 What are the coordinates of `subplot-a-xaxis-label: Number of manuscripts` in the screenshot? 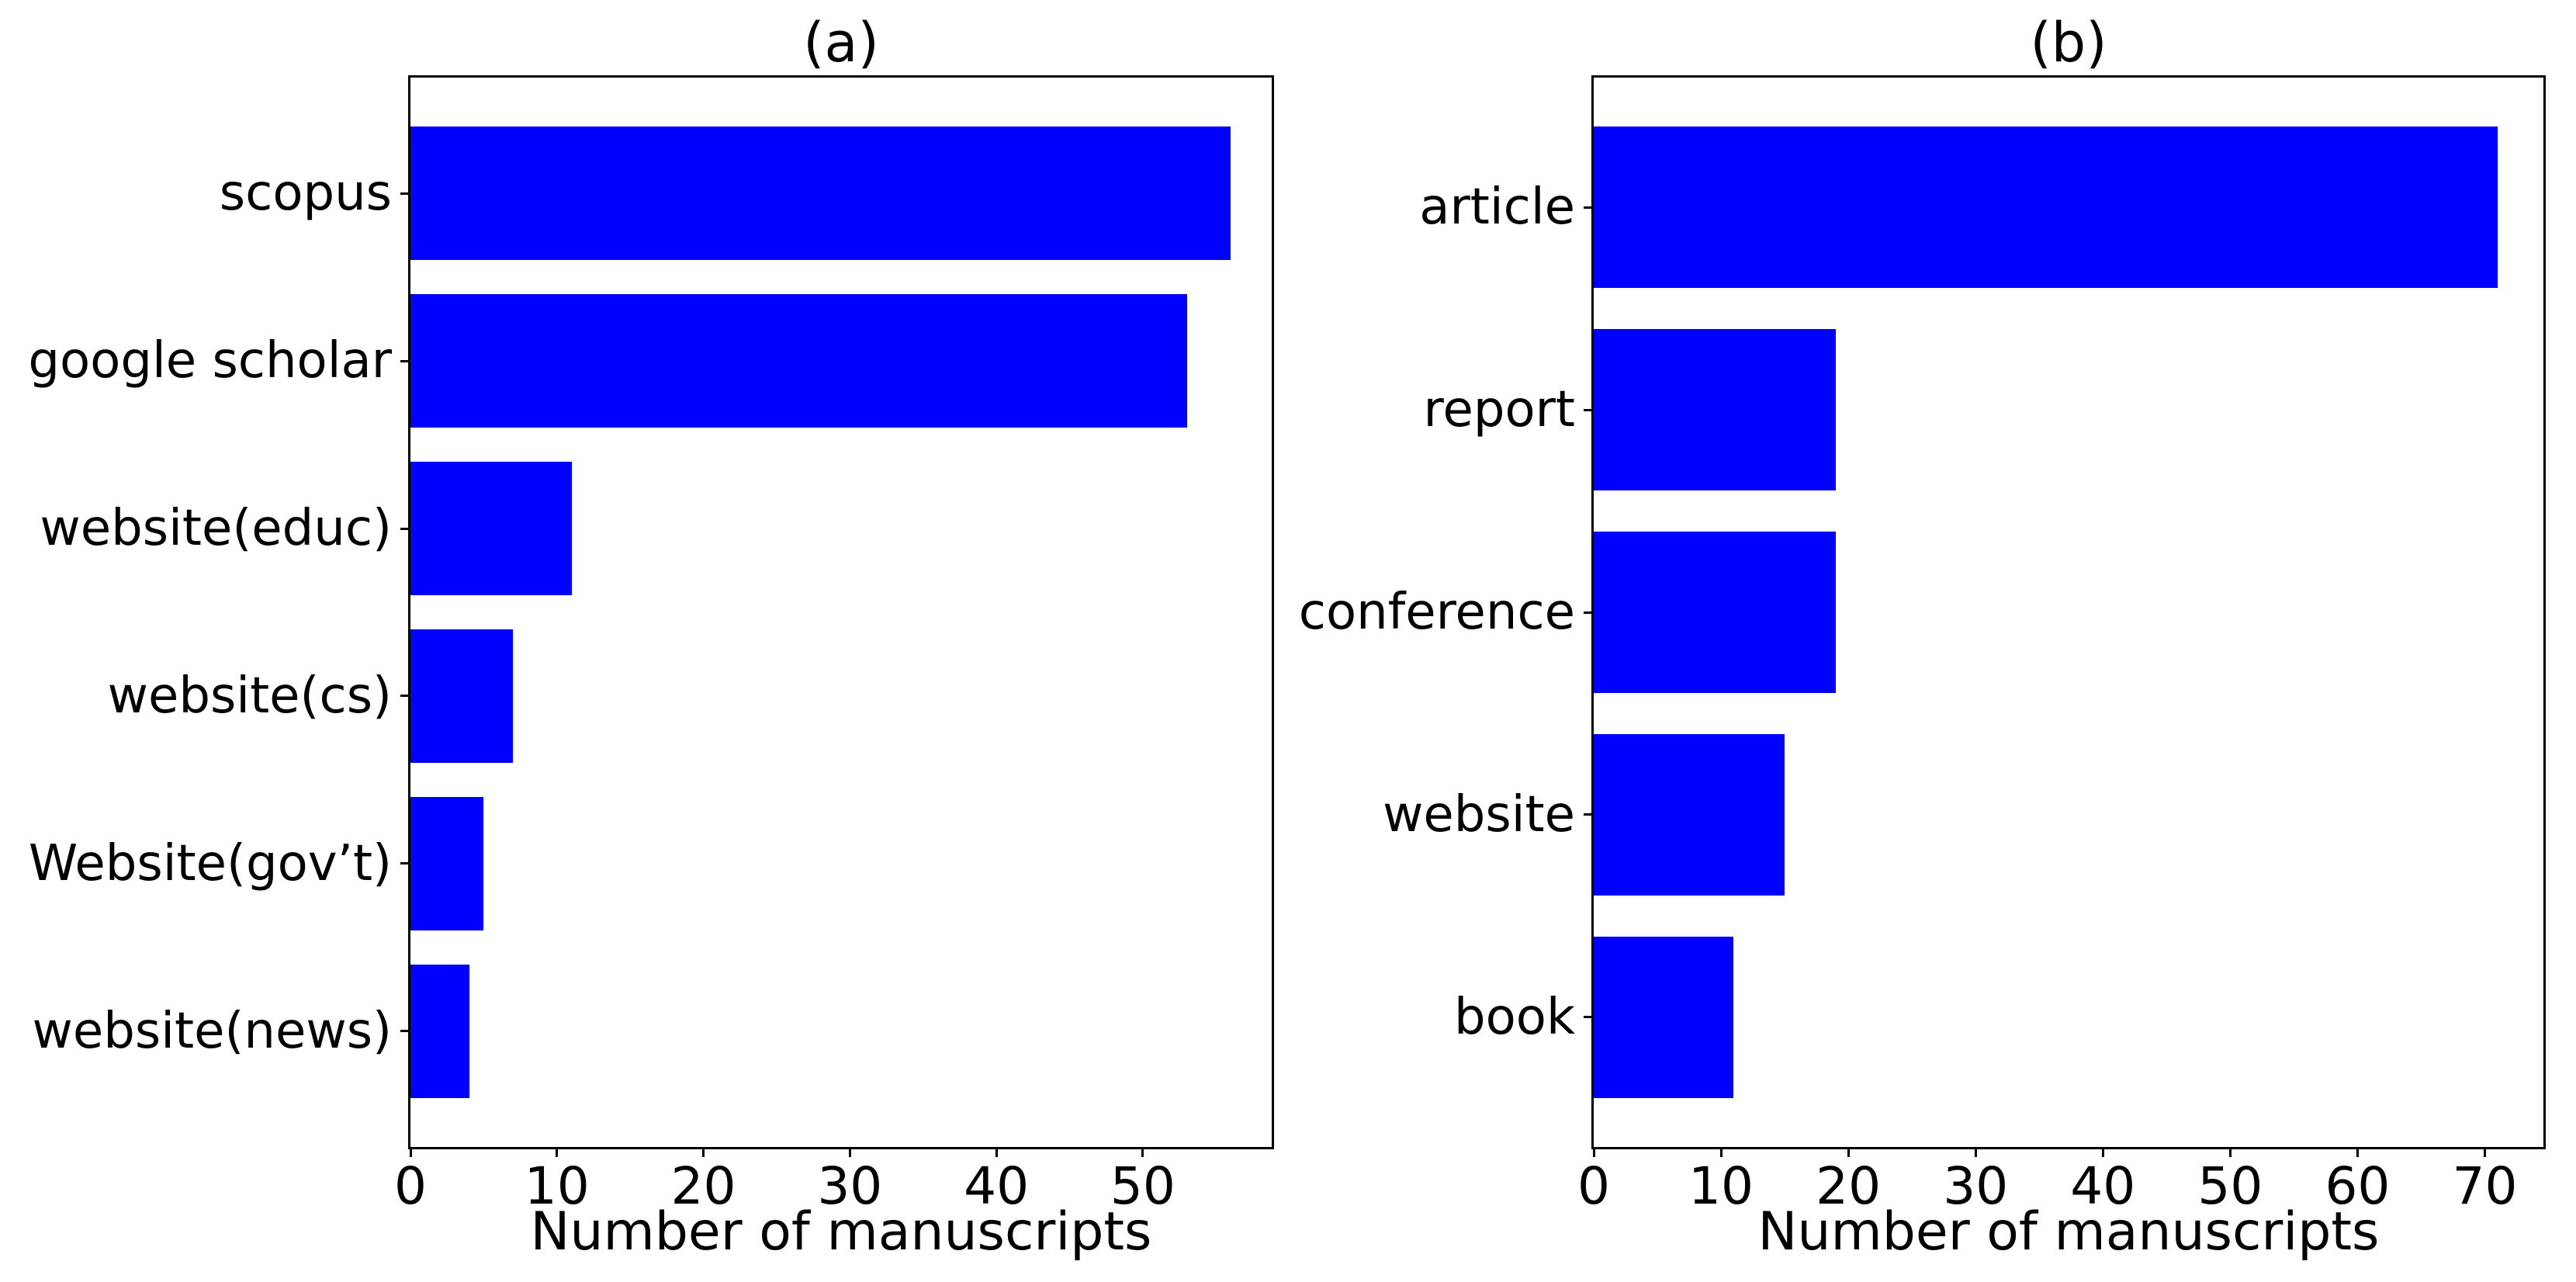 It's located at (841, 1232).